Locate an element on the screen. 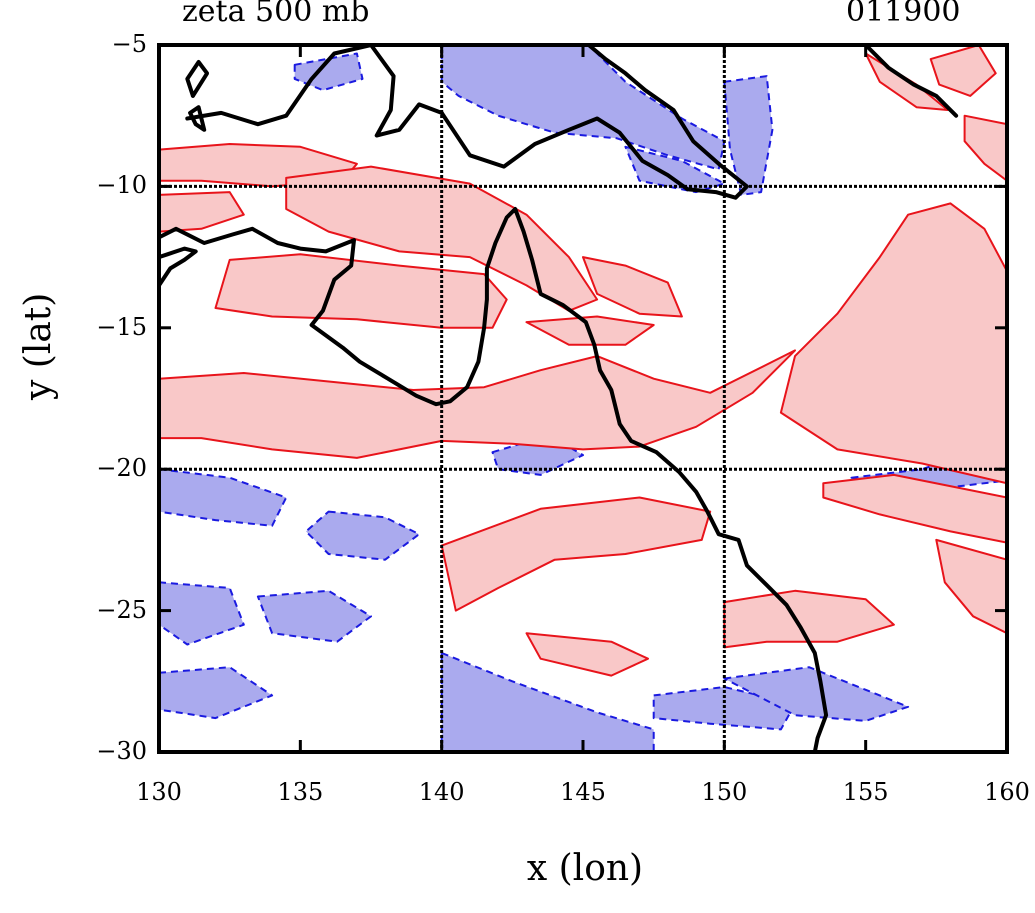 Image resolution: width=1035 pixels, height=913 pixels. x-tick-label: 155 is located at coordinates (865, 792).